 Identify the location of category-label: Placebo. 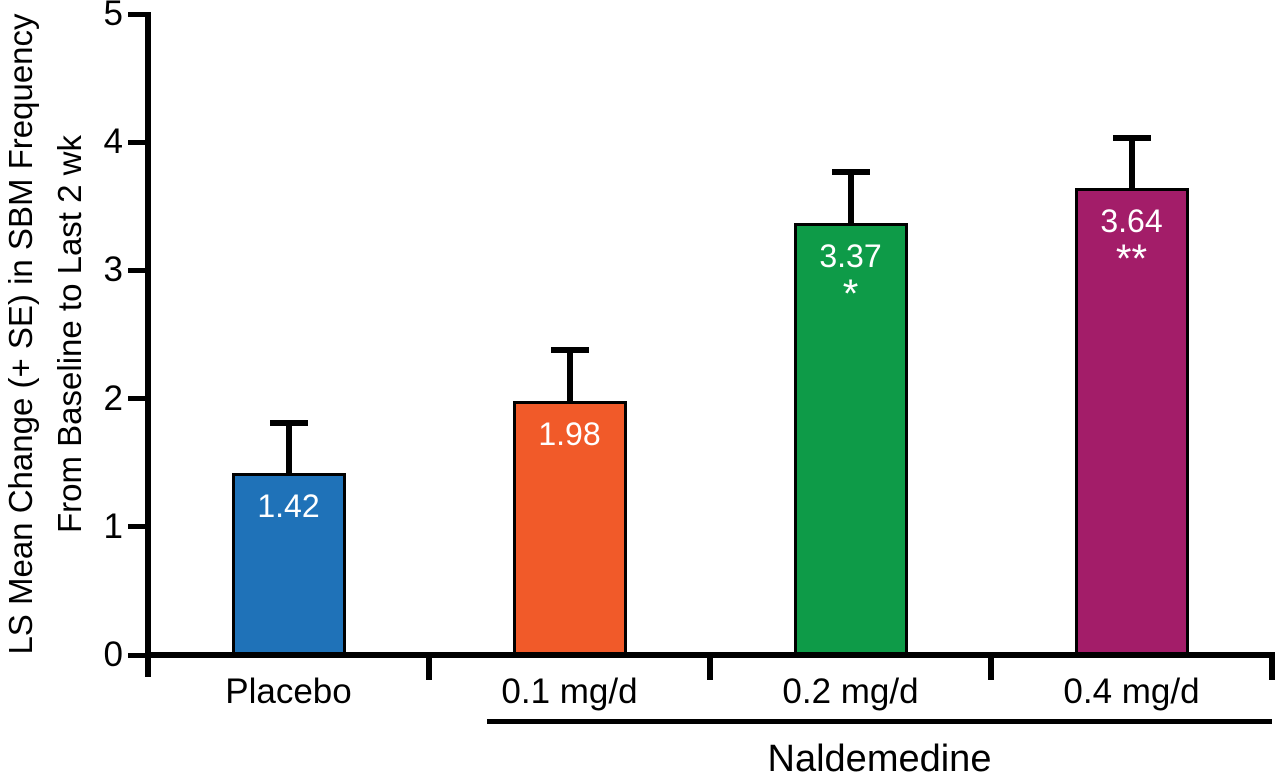
(288, 691).